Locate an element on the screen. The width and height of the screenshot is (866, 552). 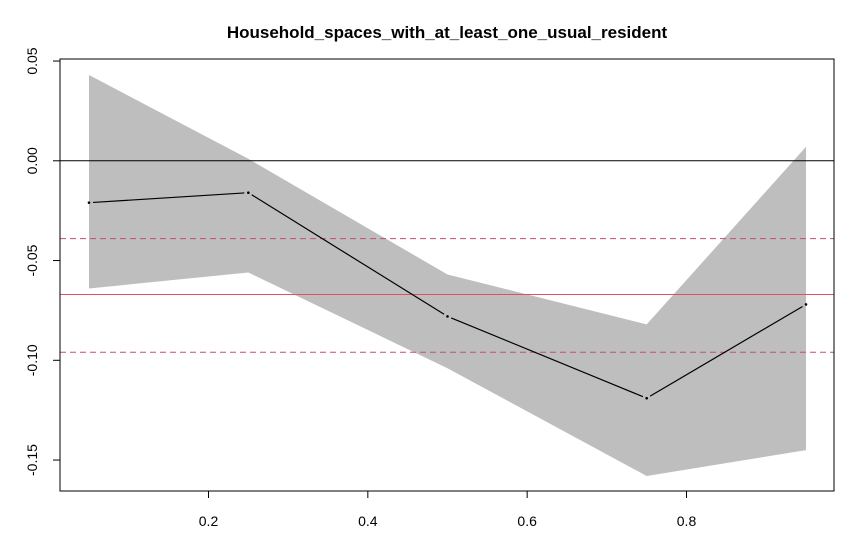
x-tick-label: 0.6 is located at coordinates (527, 521).